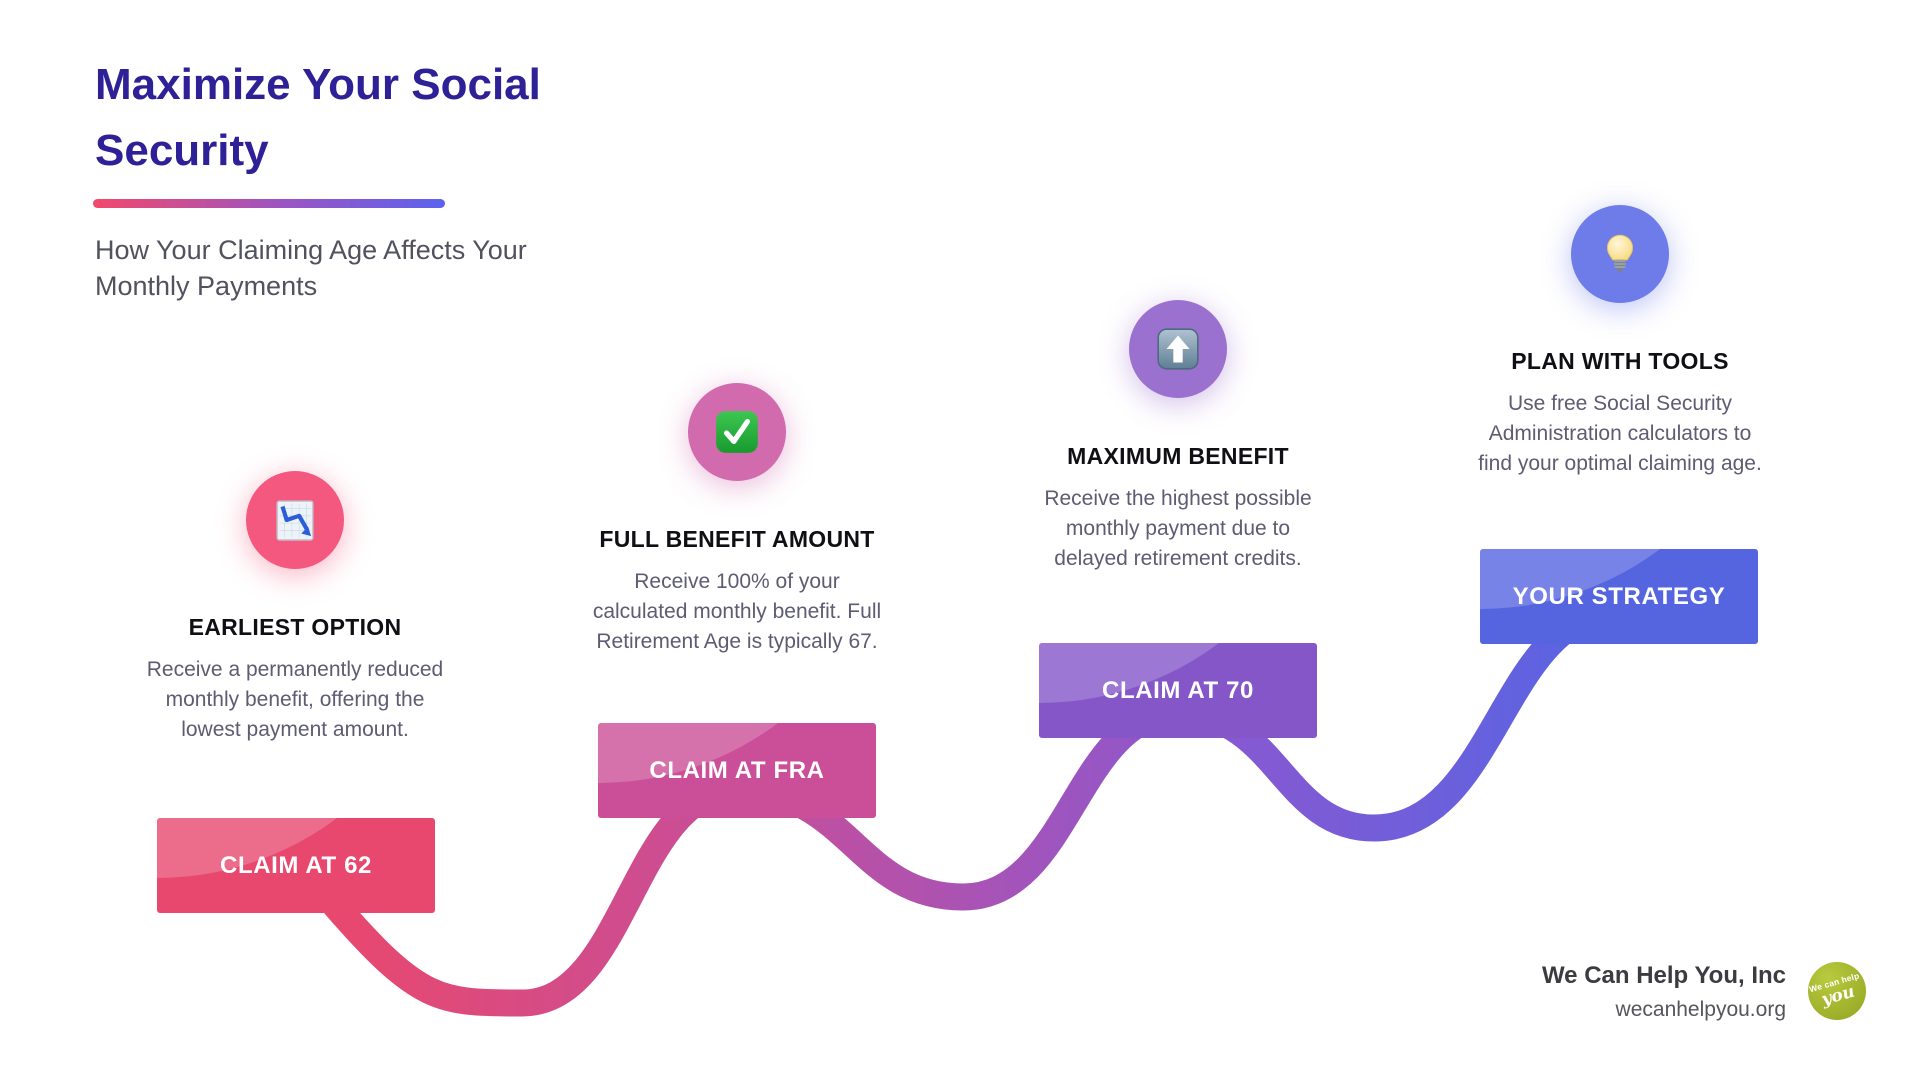  What do you see at coordinates (1620, 361) in the screenshot?
I see `step-heading: PLAN WITH TOOLS` at bounding box center [1620, 361].